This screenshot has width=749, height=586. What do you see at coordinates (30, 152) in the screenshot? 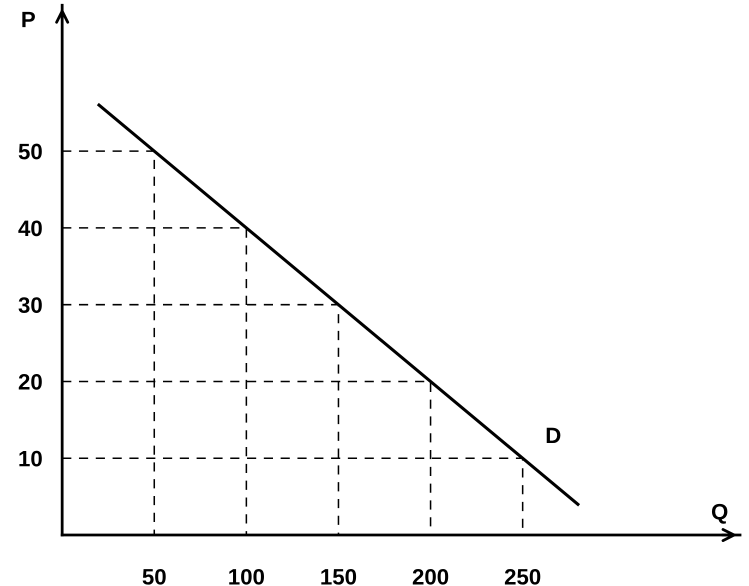
I see `y-tick-label: 50` at bounding box center [30, 152].